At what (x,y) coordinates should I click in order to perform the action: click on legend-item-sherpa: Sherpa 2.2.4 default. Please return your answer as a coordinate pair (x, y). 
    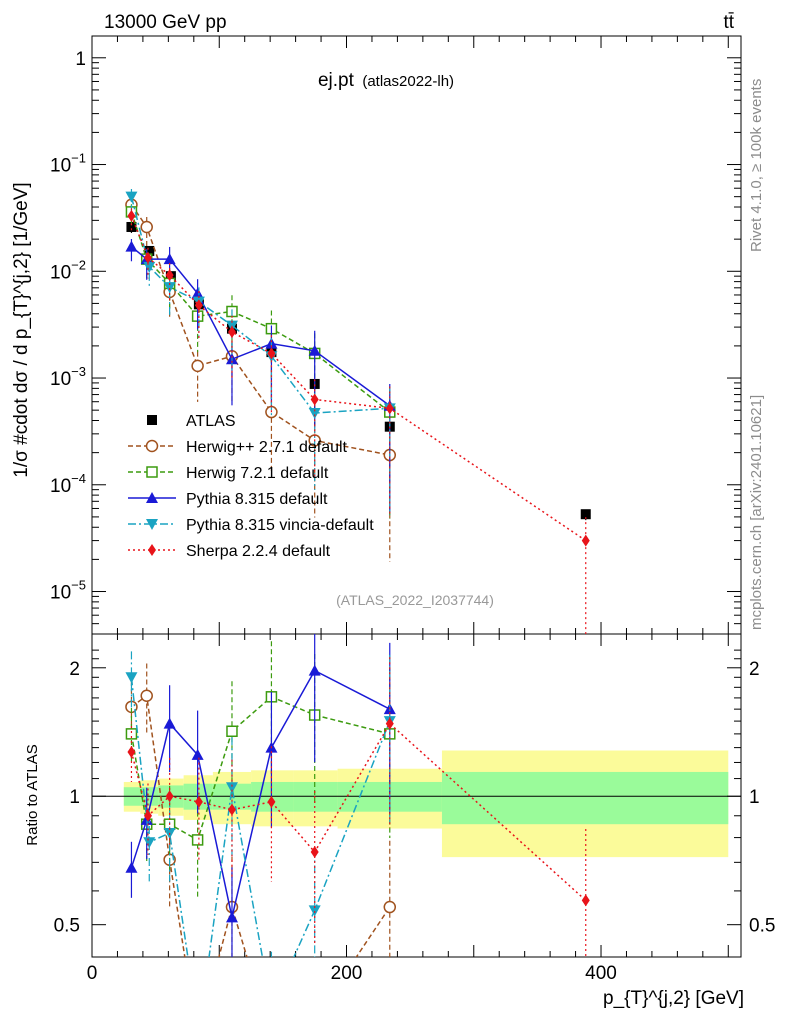
    Looking at the image, I should click on (229, 551).